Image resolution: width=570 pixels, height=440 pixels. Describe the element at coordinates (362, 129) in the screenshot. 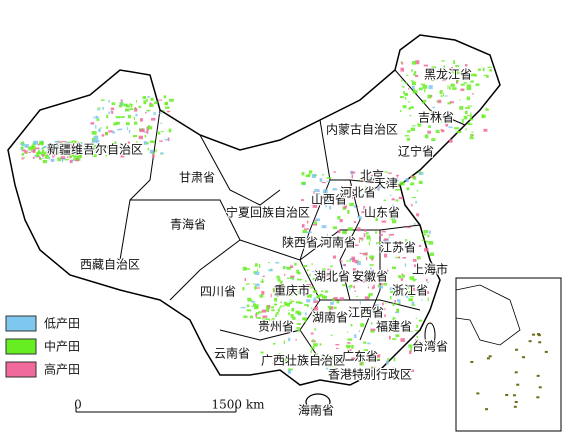

I see `region-label: 内蒙古自治区` at that location.